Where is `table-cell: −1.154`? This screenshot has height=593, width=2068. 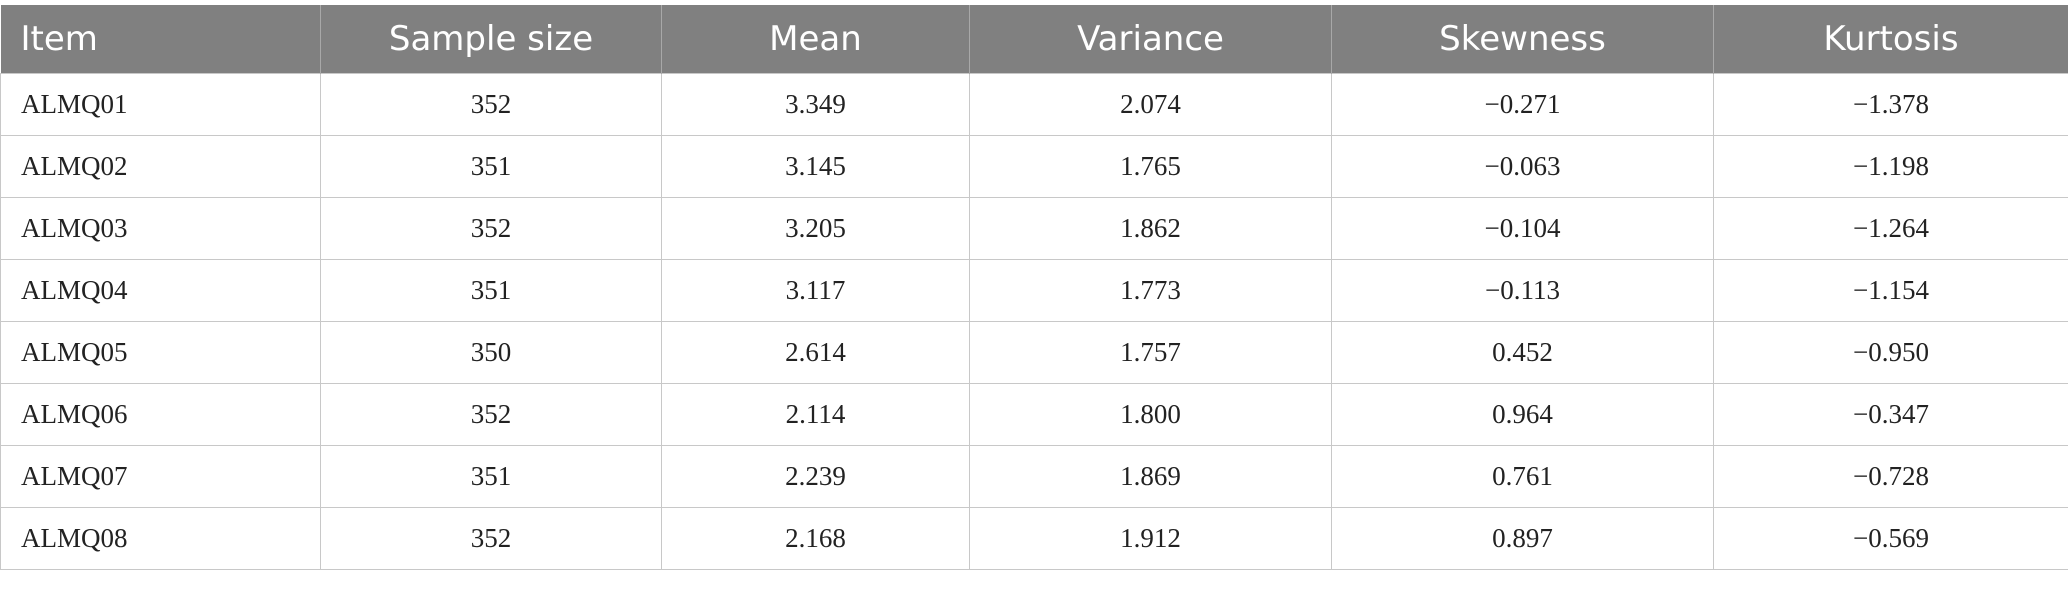
table-cell: −1.154 is located at coordinates (1891, 291).